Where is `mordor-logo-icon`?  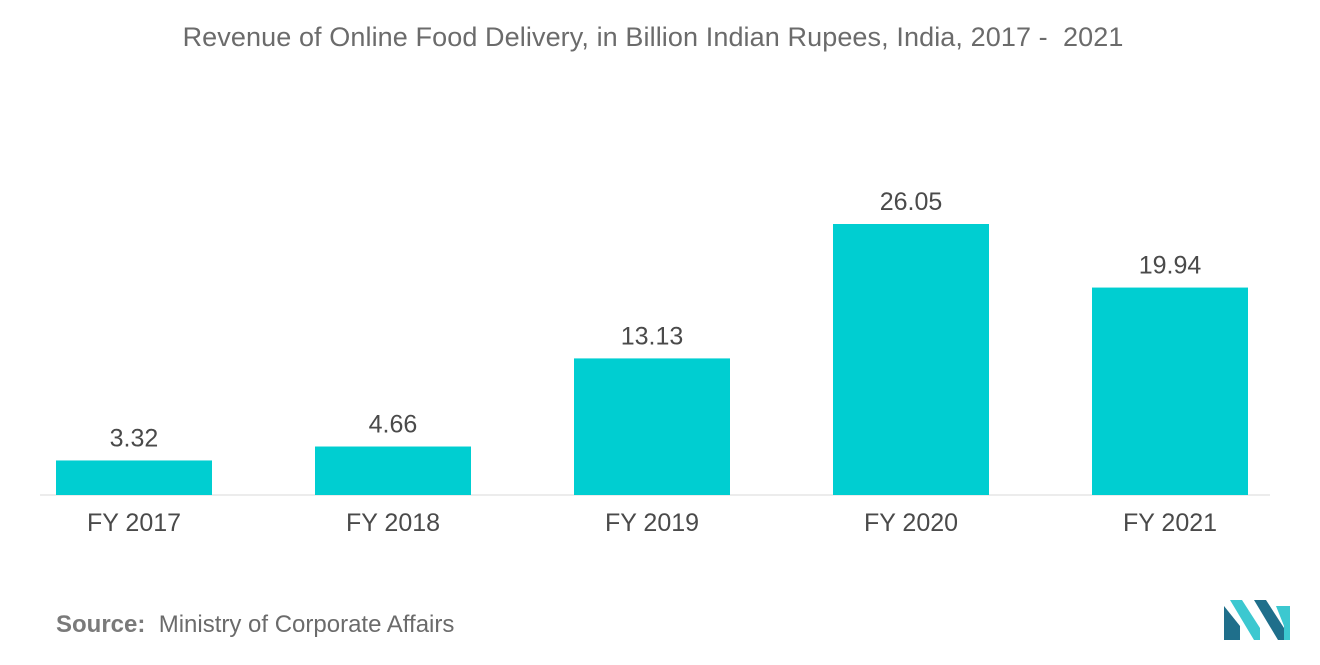 mordor-logo-icon is located at coordinates (1257, 620).